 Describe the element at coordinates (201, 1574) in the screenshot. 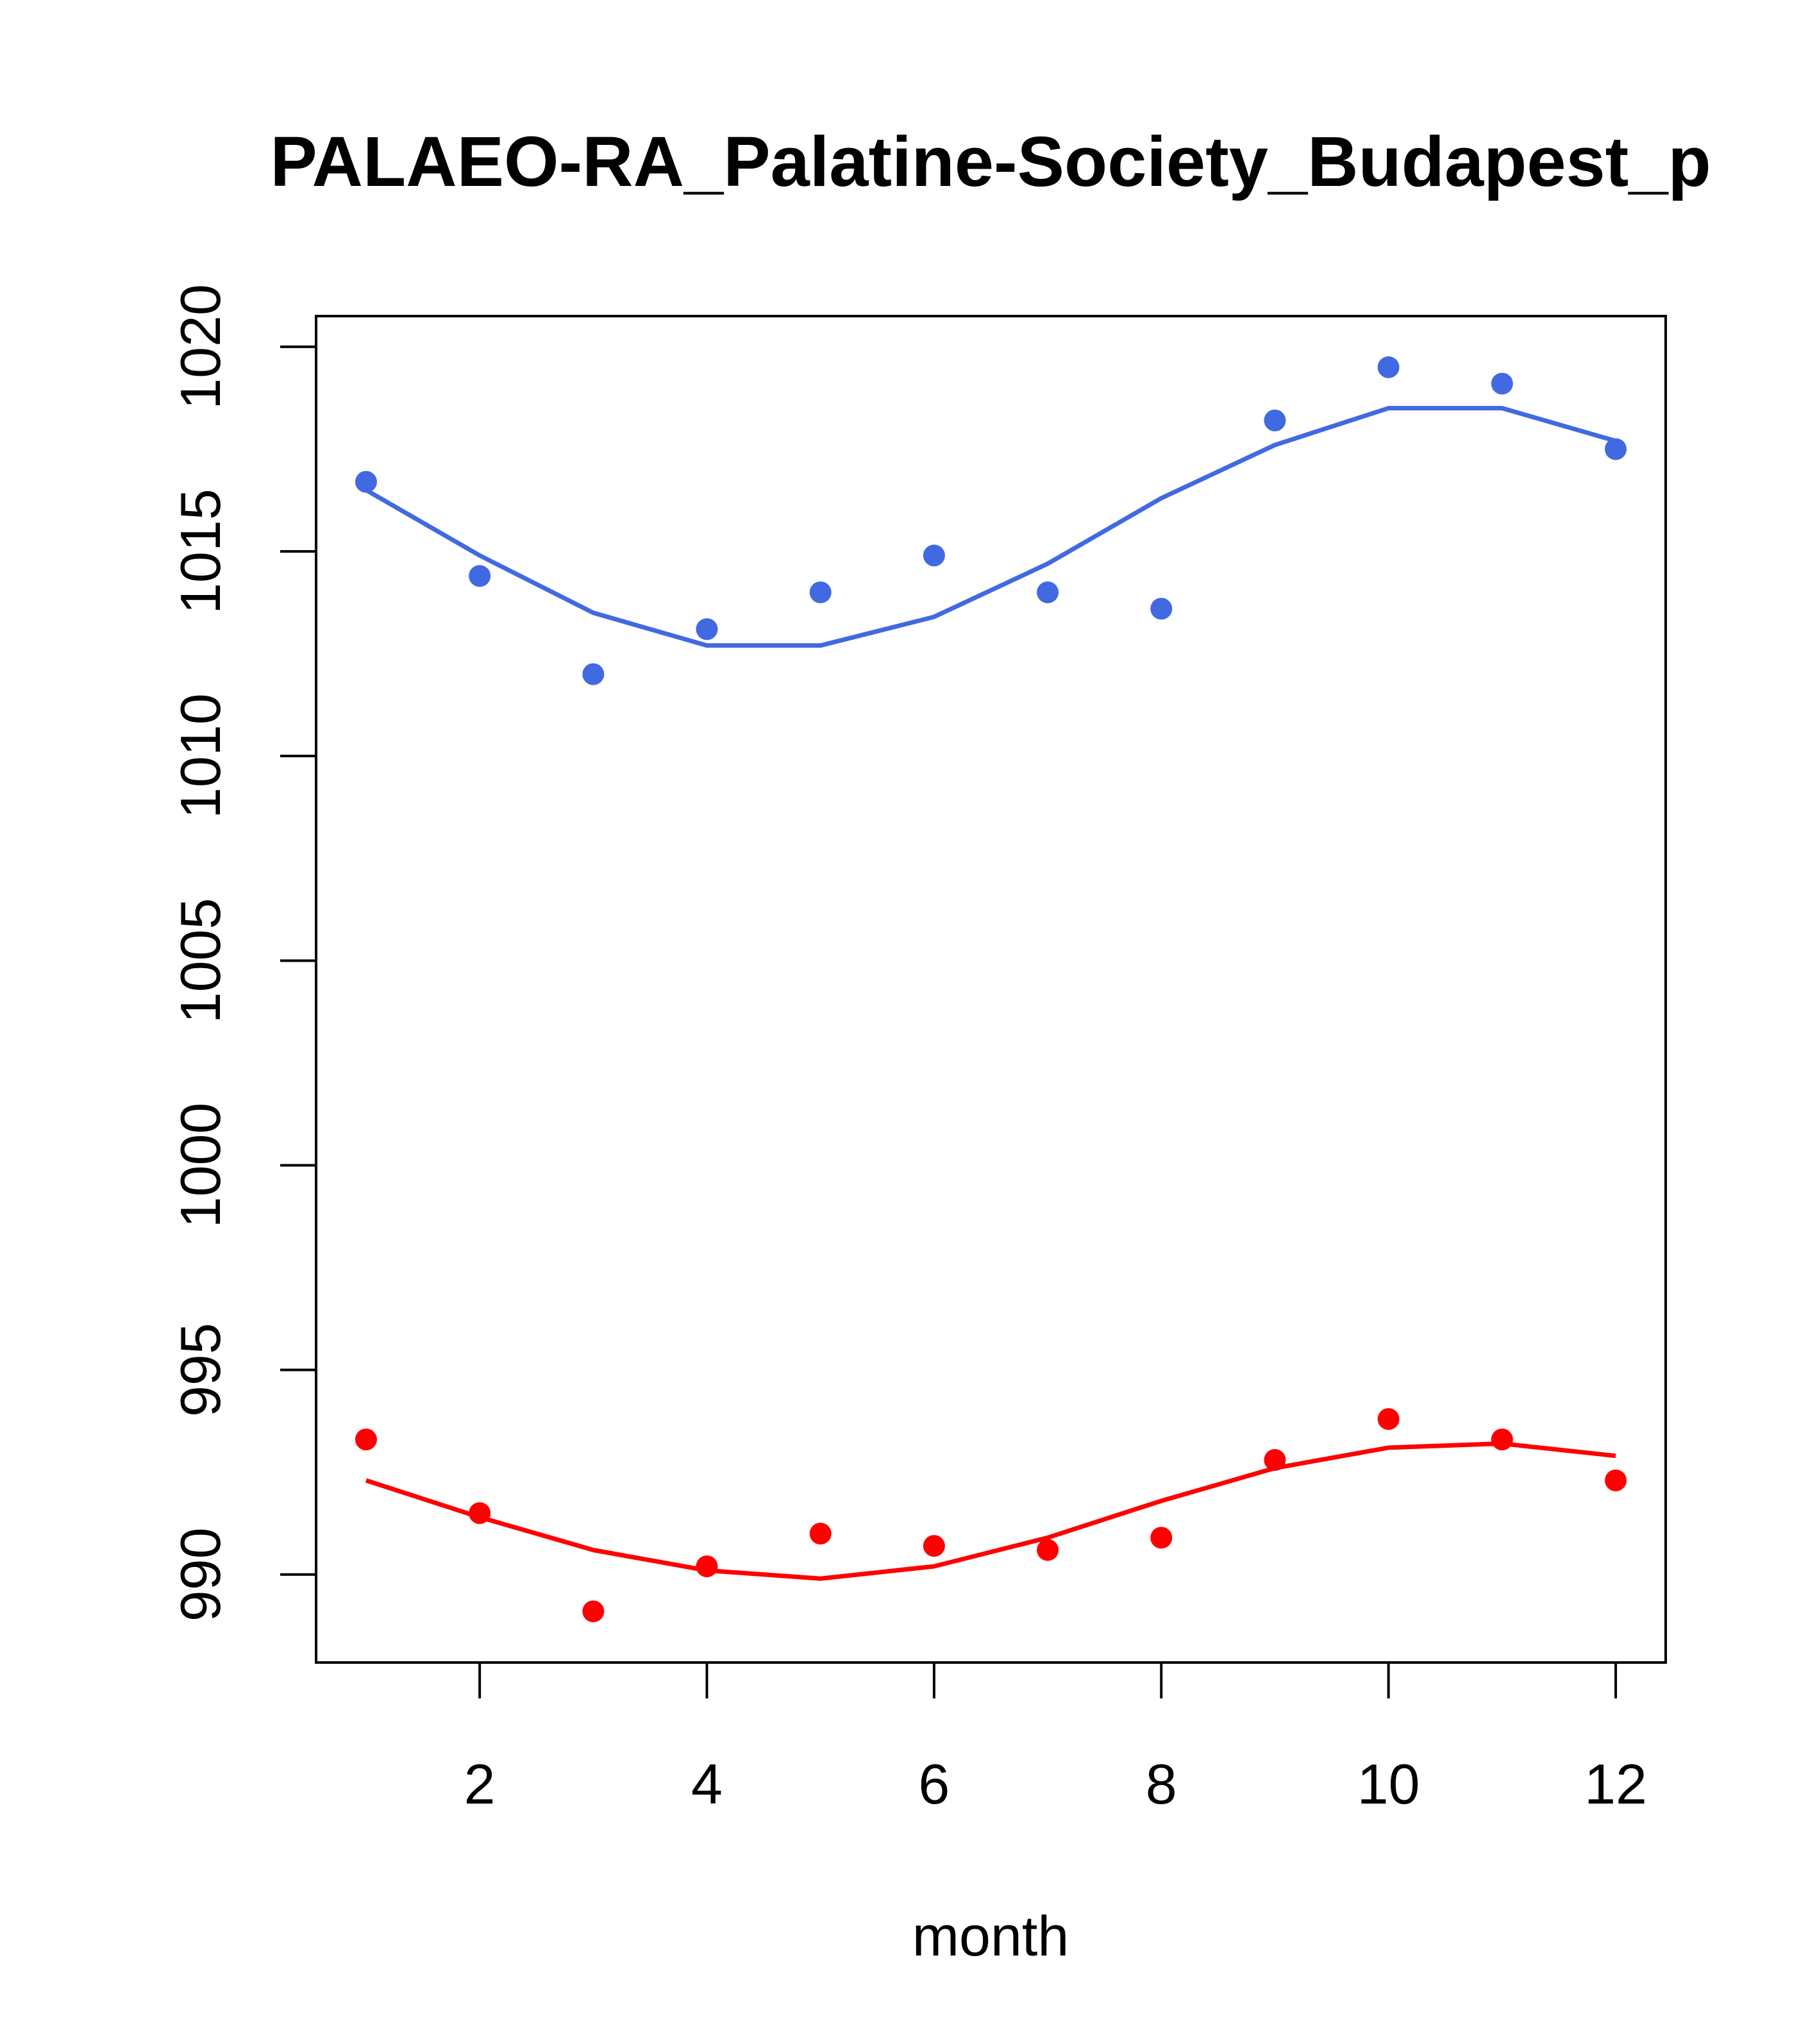

I see `y-tick-label: 990` at that location.